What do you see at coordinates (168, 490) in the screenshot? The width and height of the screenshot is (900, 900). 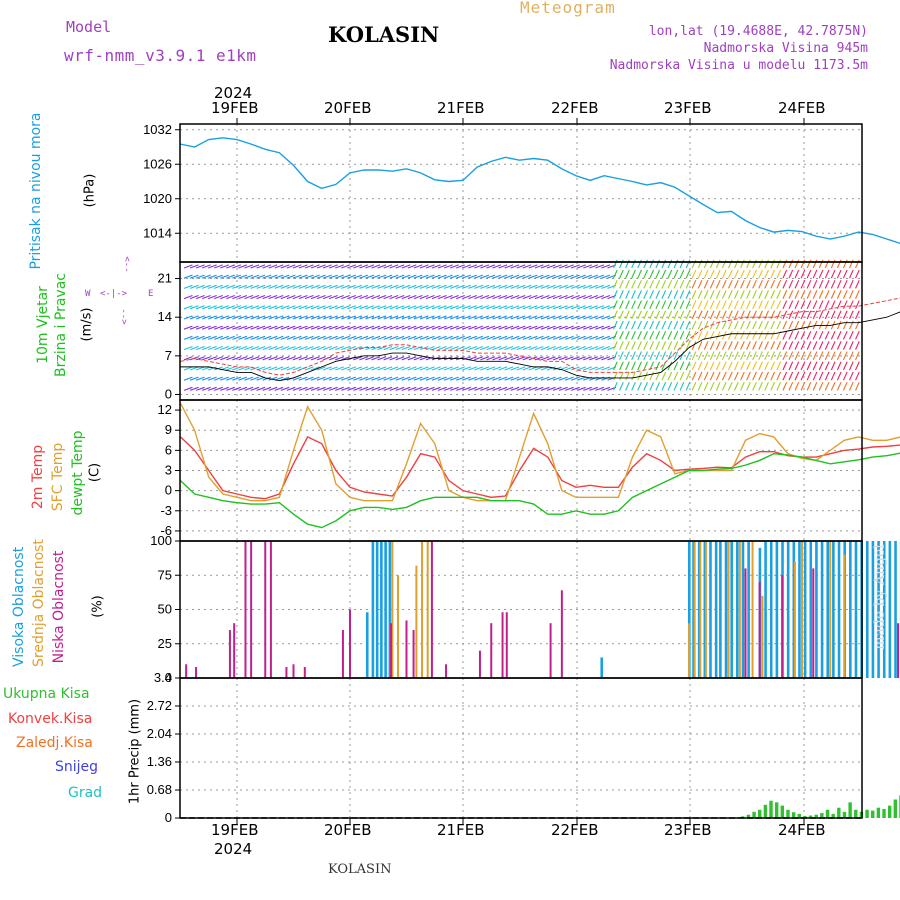 I see `ytick-label-2-2: 0` at bounding box center [168, 490].